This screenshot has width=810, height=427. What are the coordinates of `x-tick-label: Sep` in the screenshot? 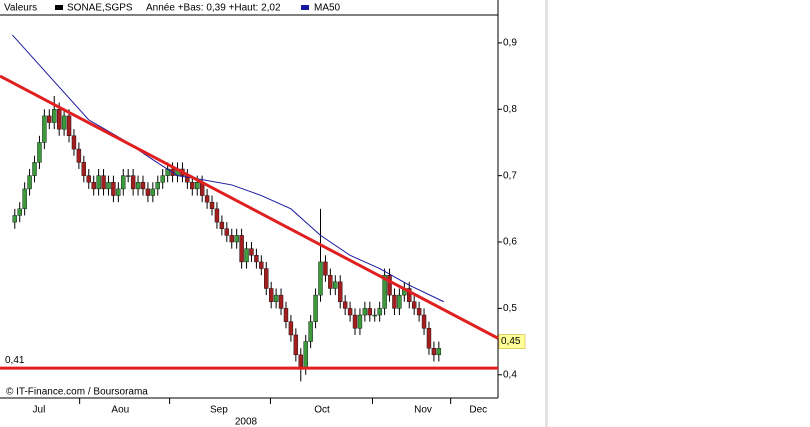 It's located at (219, 410).